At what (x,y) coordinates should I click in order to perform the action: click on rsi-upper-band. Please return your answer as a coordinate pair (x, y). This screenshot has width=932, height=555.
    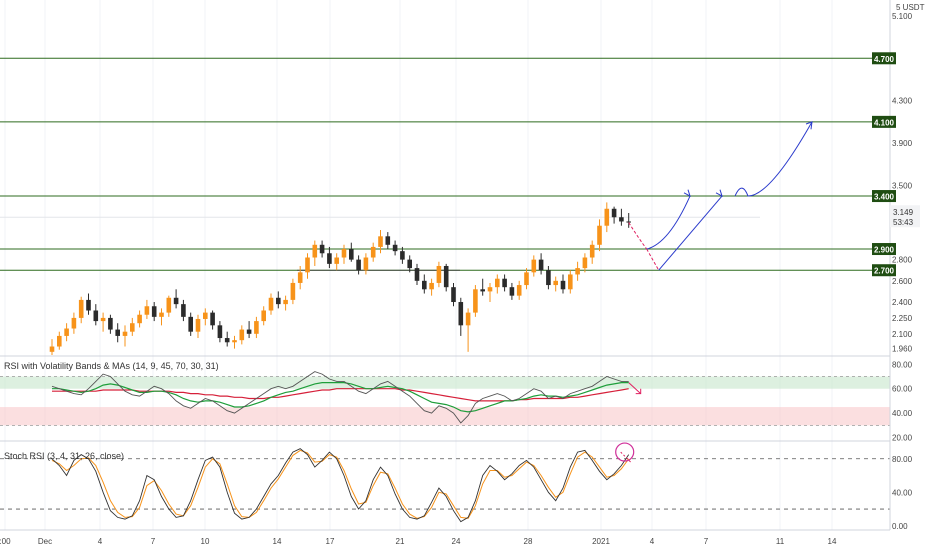
    Looking at the image, I should click on (445, 382).